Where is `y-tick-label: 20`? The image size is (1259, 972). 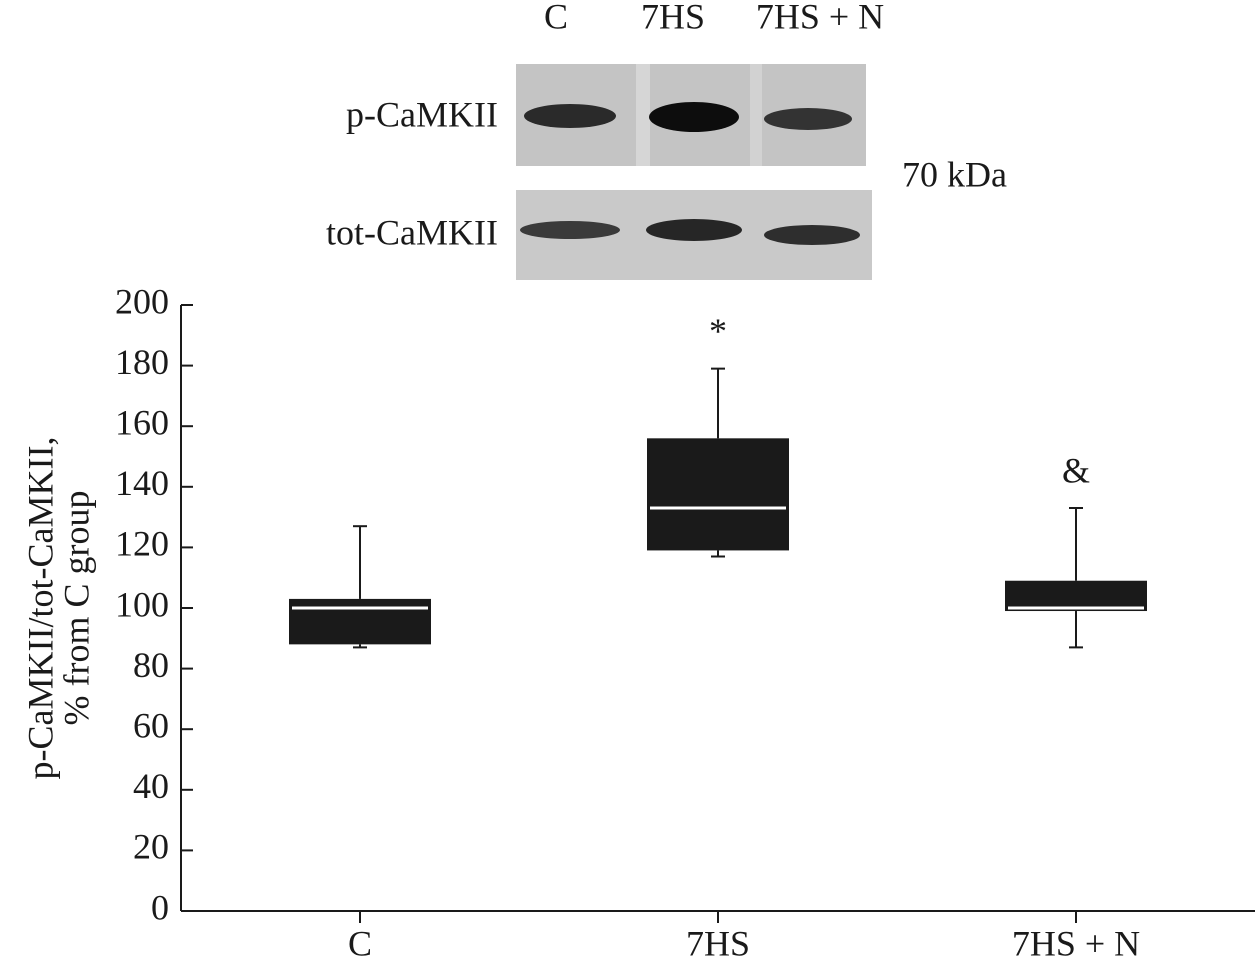
y-tick-label: 20 is located at coordinates (151, 847).